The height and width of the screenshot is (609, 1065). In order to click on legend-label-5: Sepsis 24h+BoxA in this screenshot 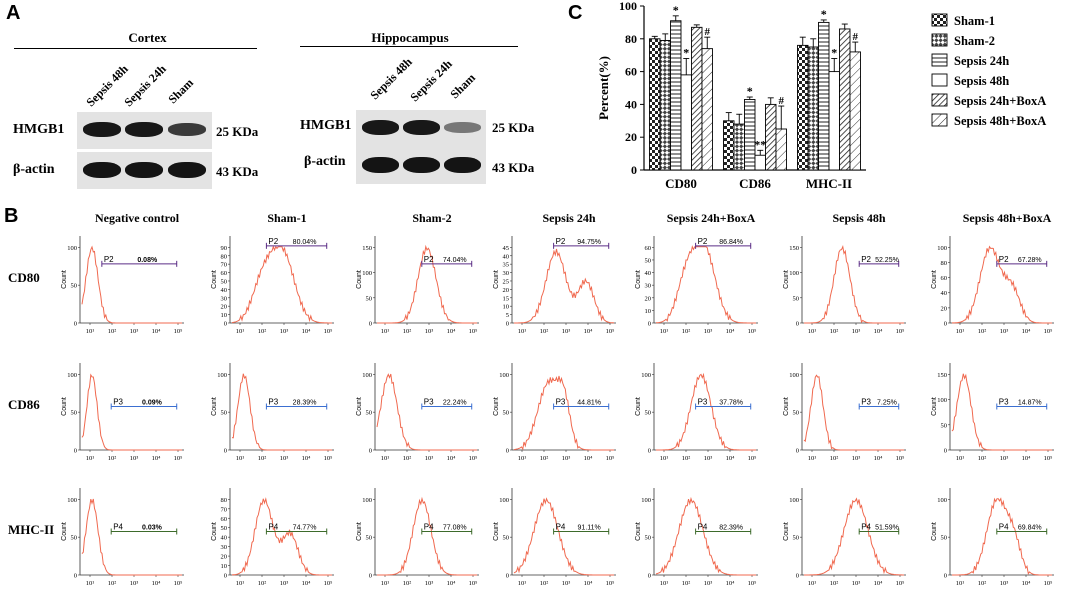, I will do `click(1000, 101)`.